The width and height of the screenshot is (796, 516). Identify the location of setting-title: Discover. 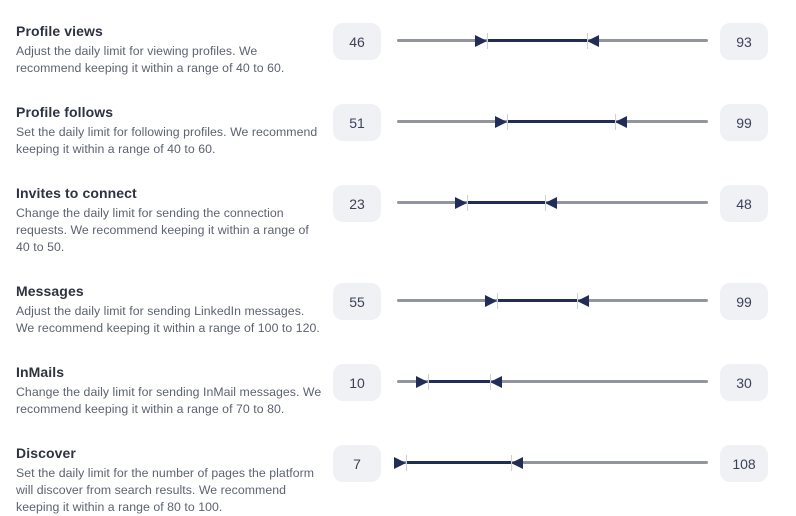
(46, 453).